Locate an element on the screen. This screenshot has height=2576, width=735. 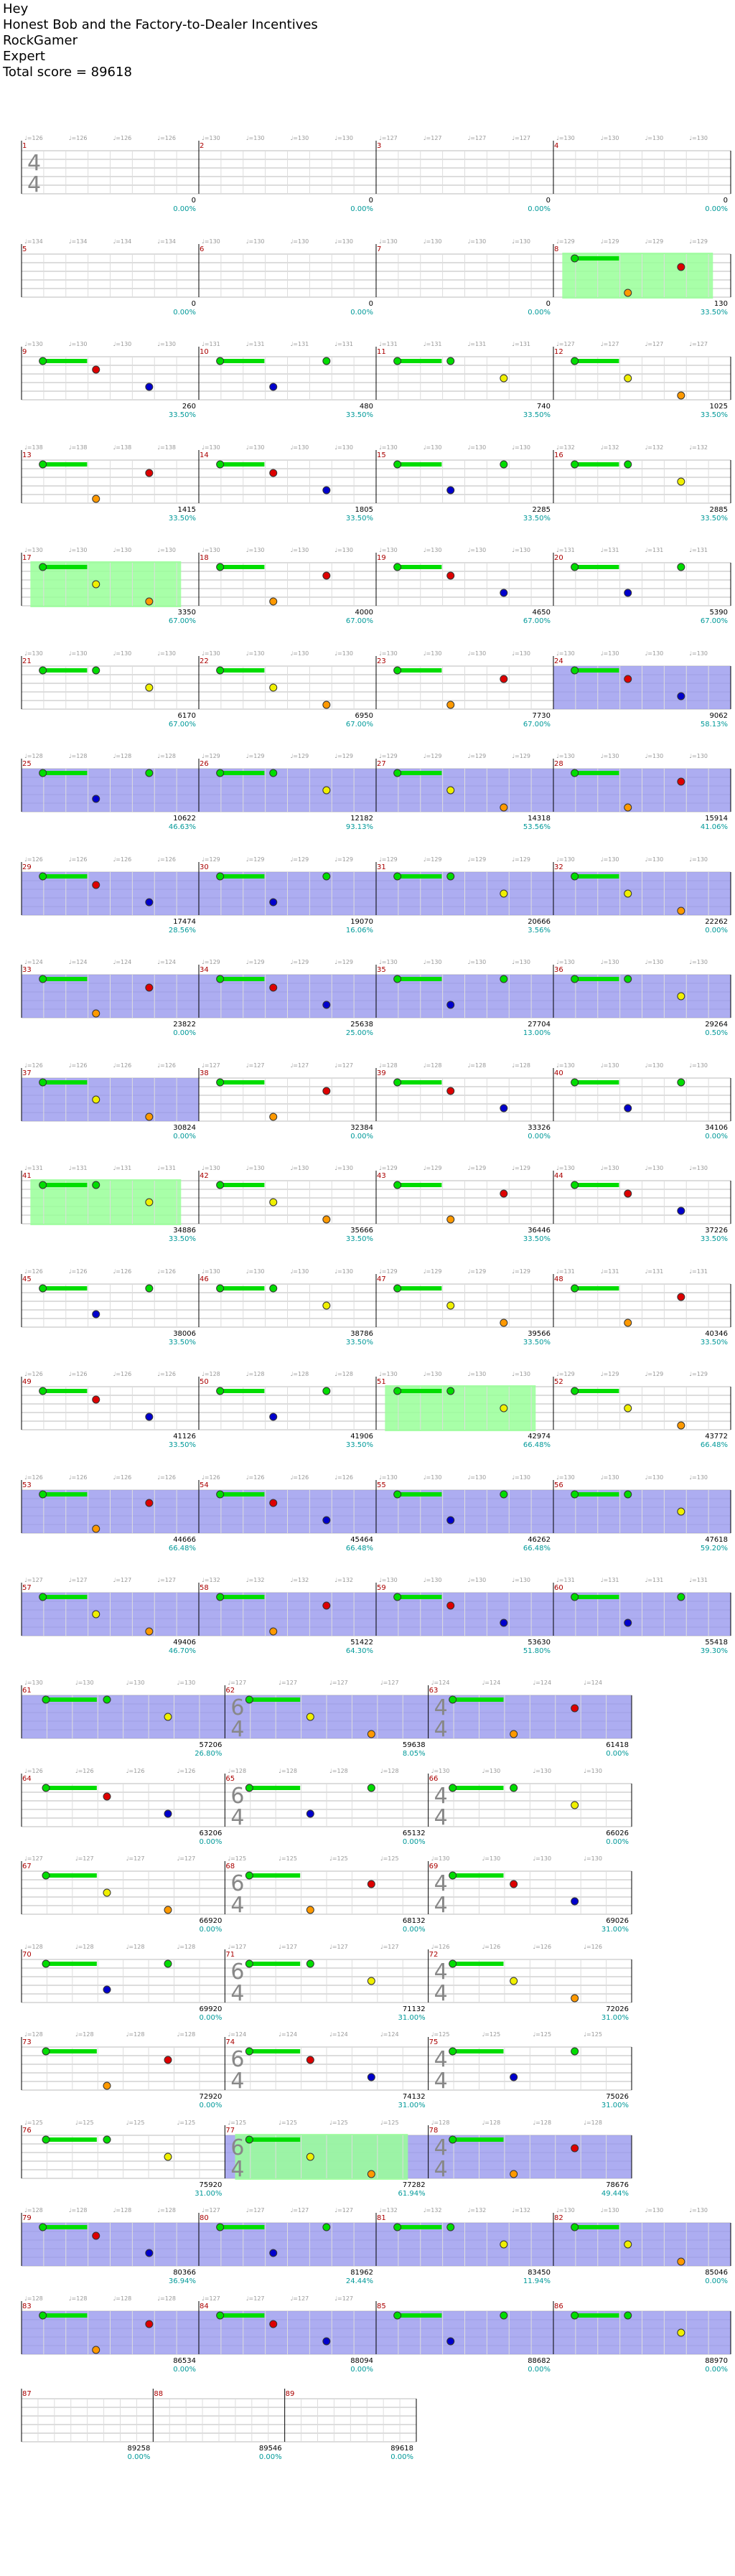
measure-score: 59638 is located at coordinates (414, 1745).